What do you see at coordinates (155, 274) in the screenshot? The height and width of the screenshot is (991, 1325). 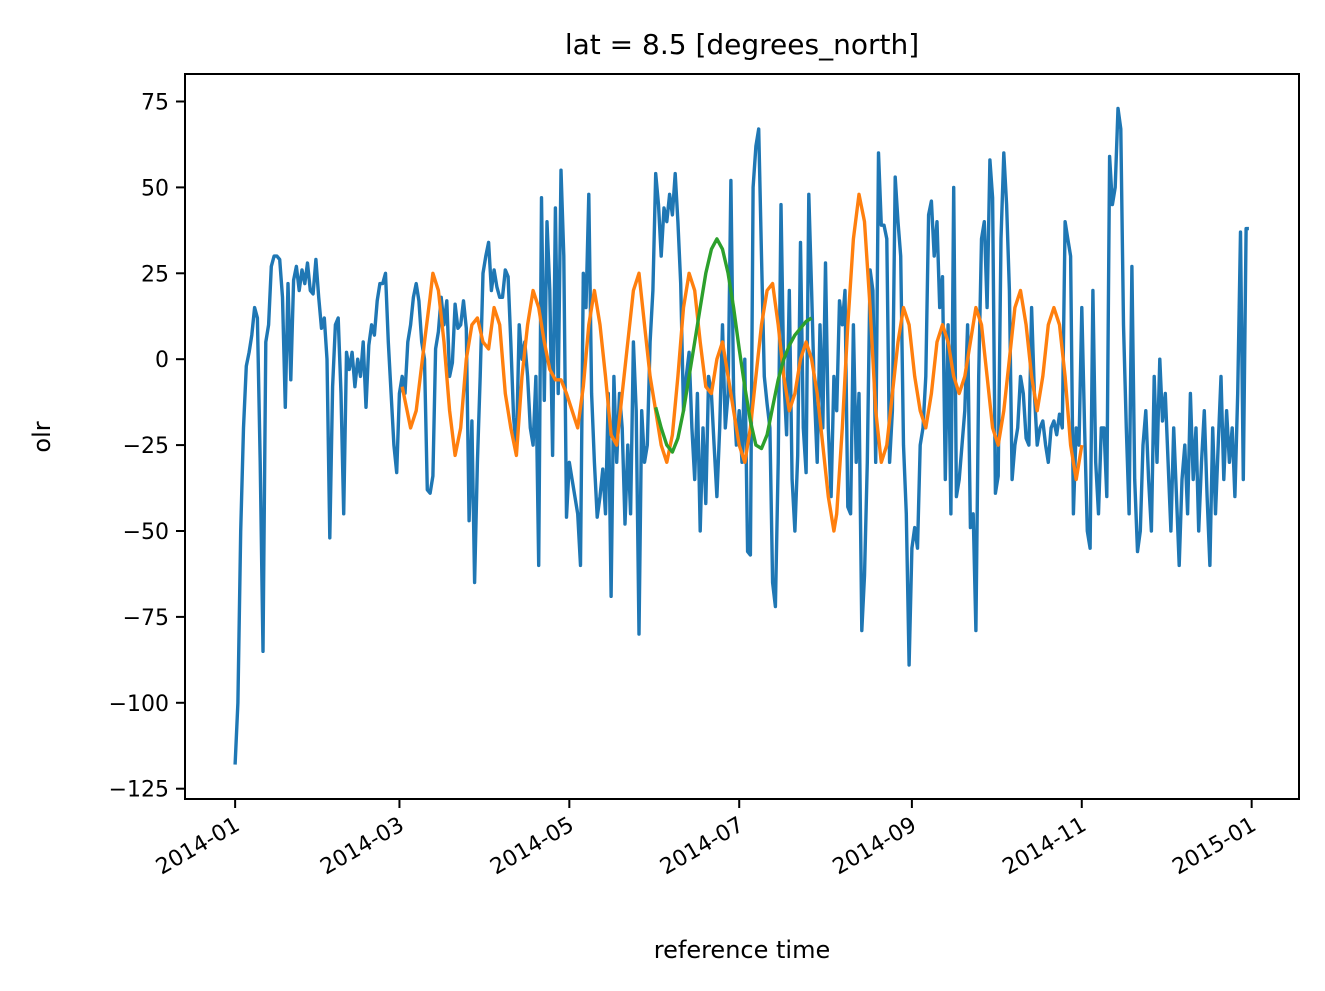 I see `y-tick-label: 25` at bounding box center [155, 274].